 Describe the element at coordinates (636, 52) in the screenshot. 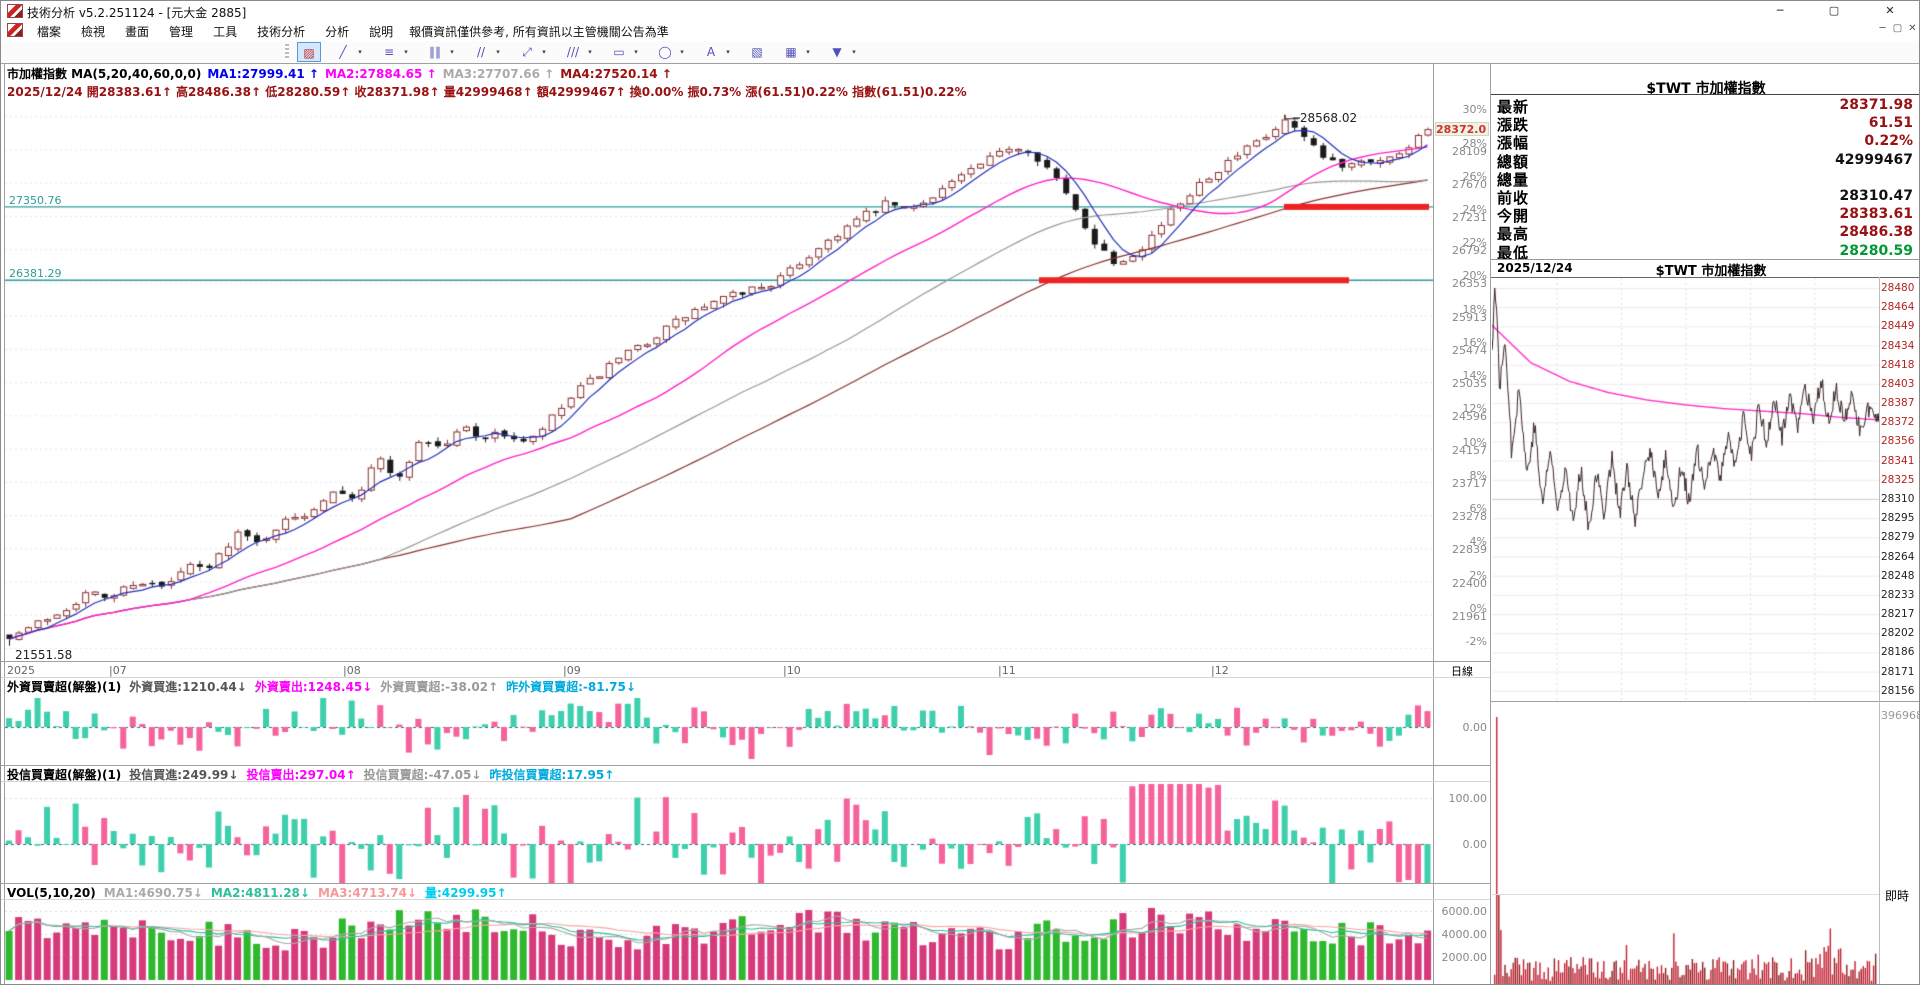

I see `rectangle-tool-dropdown-icon: ▾` at that location.